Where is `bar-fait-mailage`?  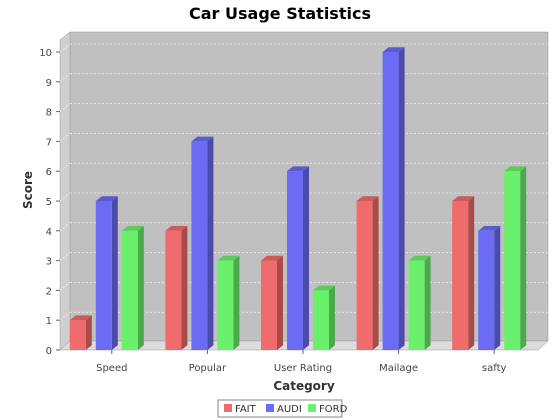 bar-fait-mailage is located at coordinates (367, 273).